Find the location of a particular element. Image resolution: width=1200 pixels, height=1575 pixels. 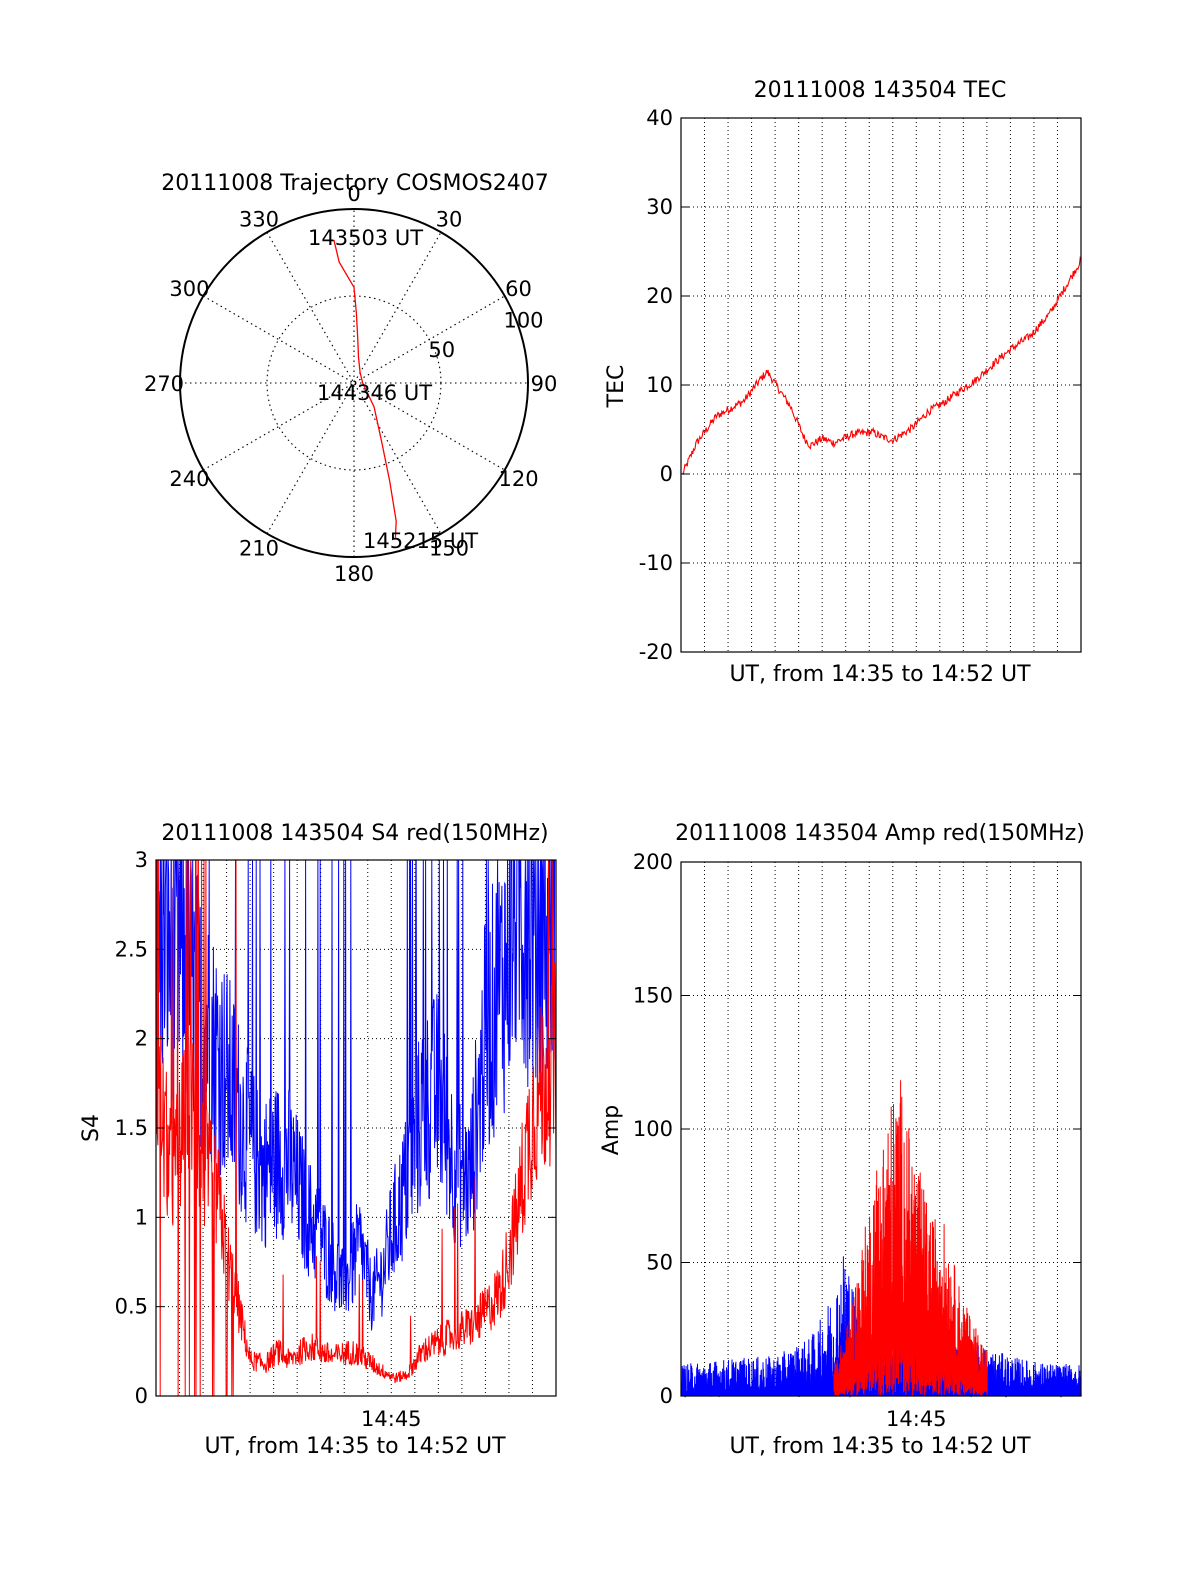

s4-series is located at coordinates (356, 1128).